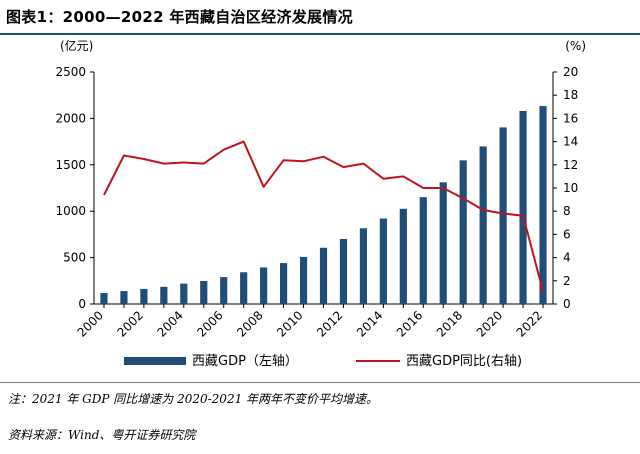 This screenshot has width=640, height=454. Describe the element at coordinates (245, 361) in the screenshot. I see `legend-bar-label: 西藏GDP（左轴）` at that location.